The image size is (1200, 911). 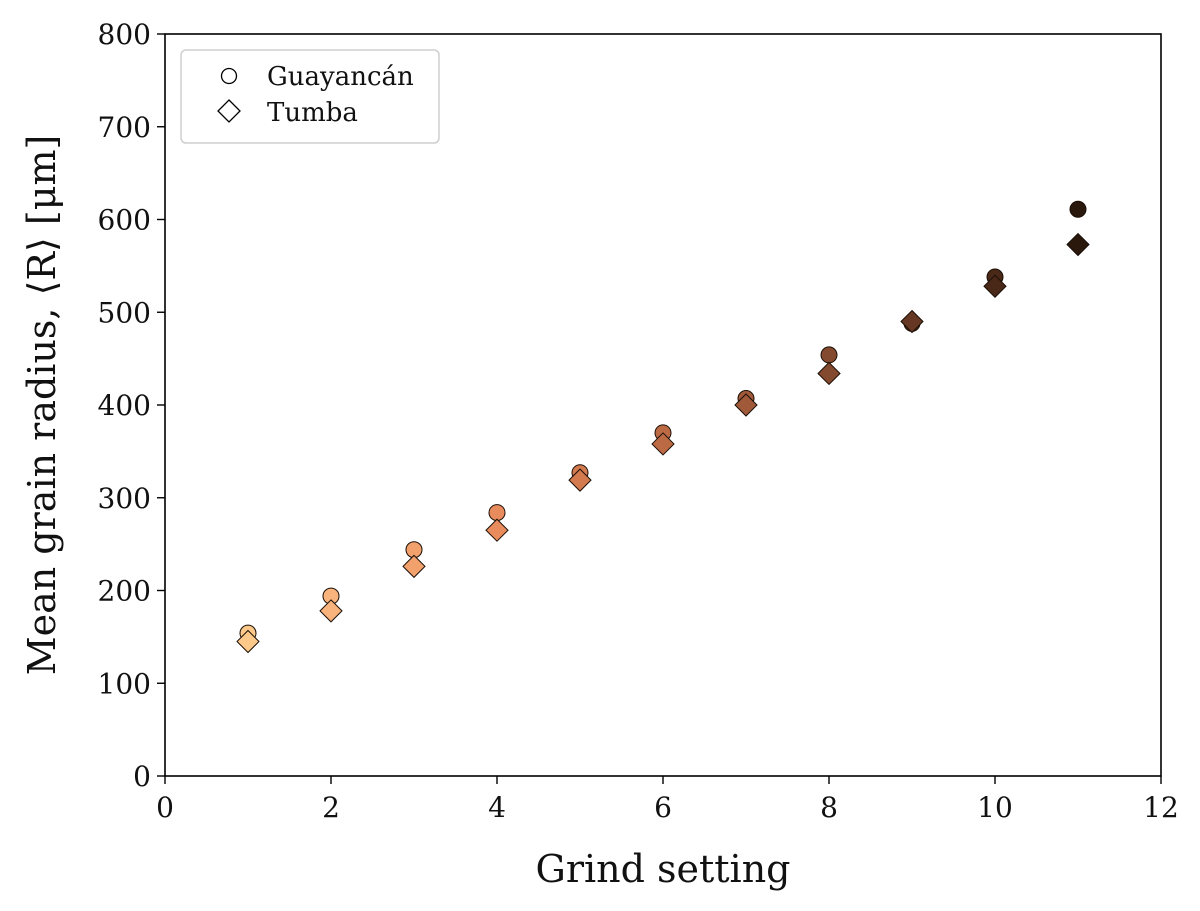 What do you see at coordinates (124, 405) in the screenshot?
I see `y-tick-label: 400` at bounding box center [124, 405].